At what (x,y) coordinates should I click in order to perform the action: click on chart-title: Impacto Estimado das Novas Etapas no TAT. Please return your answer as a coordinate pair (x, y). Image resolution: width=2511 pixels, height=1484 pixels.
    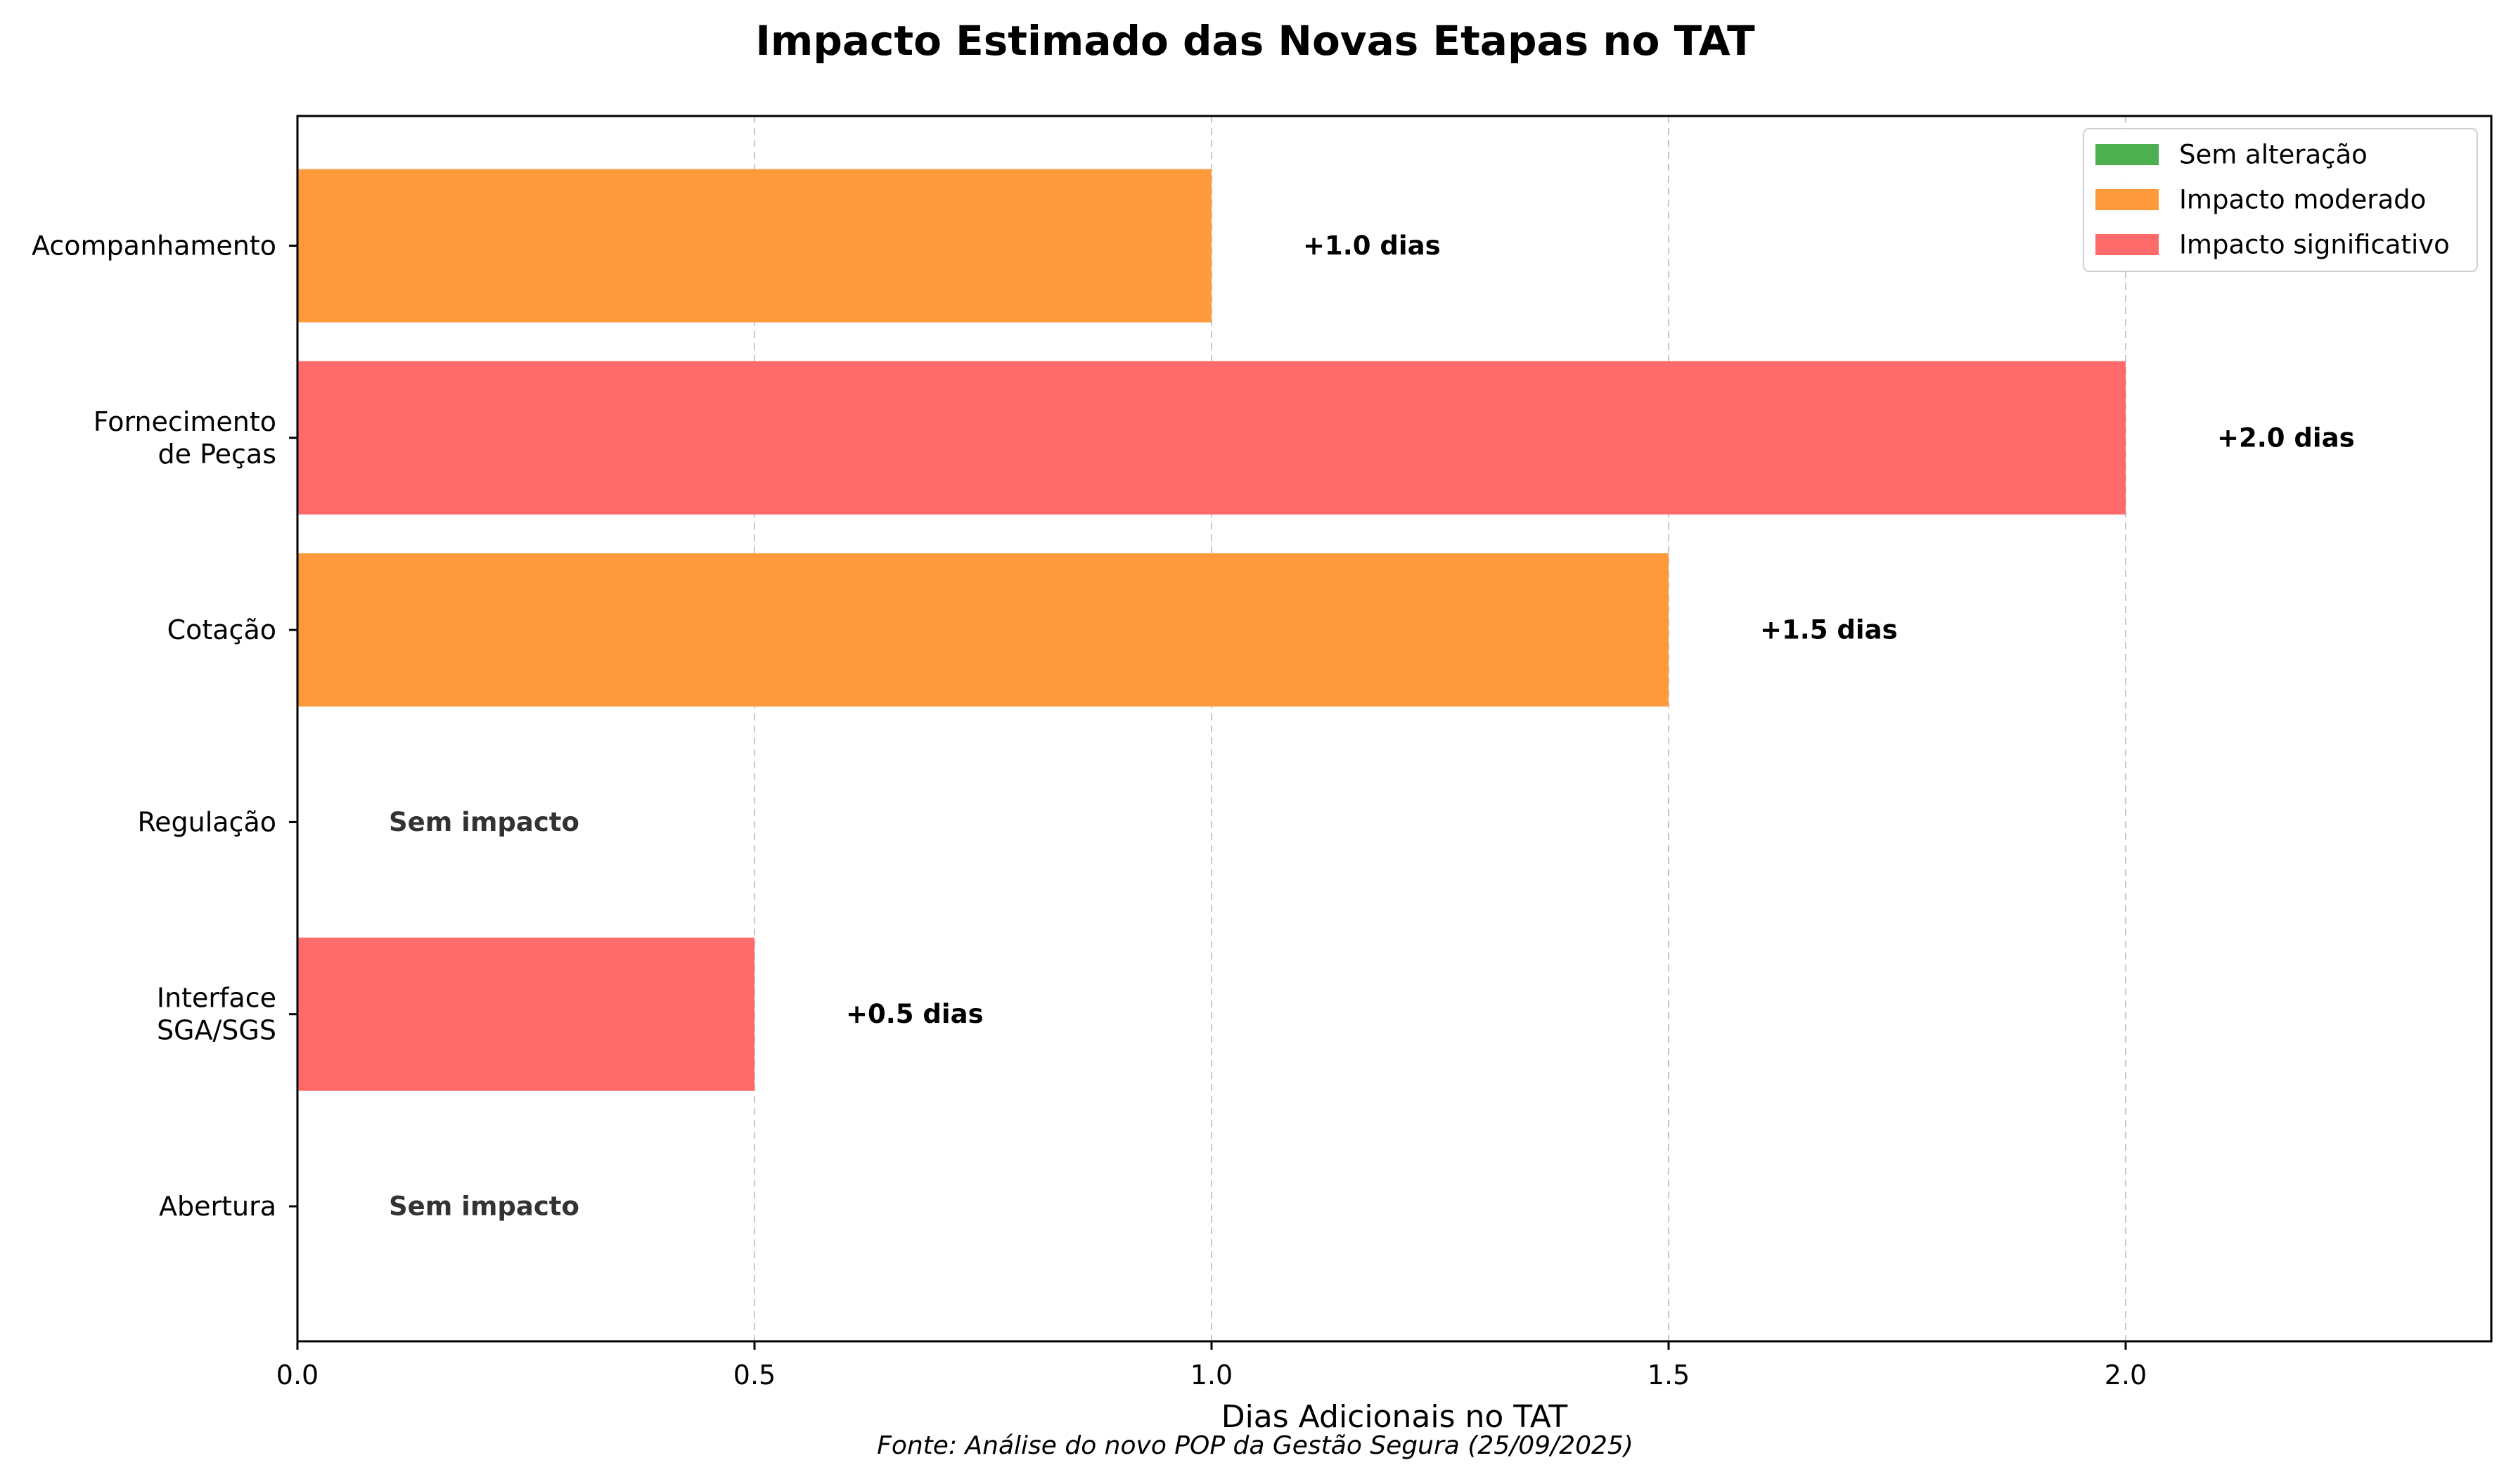
    Looking at the image, I should click on (1255, 41).